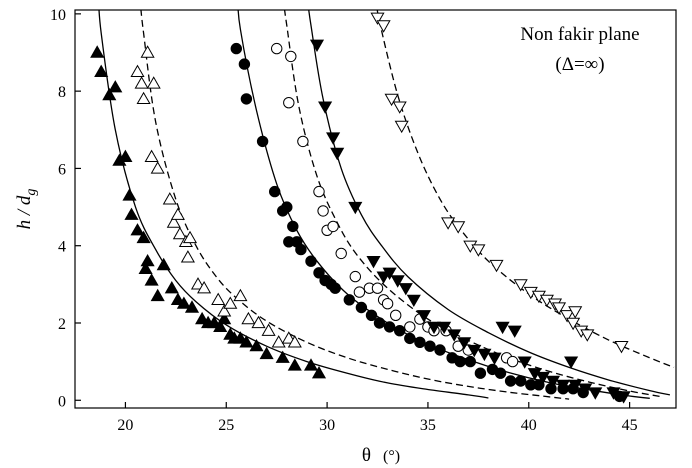  I want to click on annotation-line-1: Non fakir plane, so click(579, 34).